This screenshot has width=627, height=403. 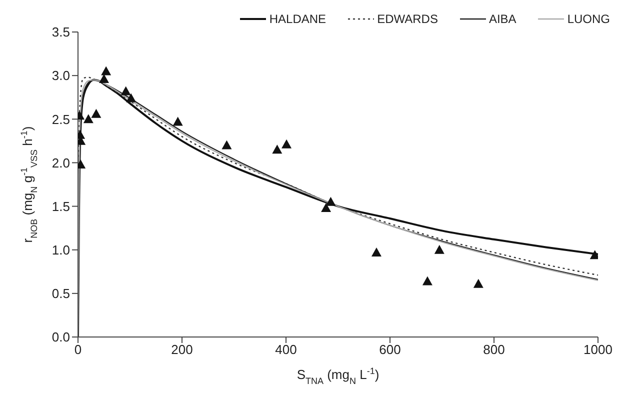 I want to click on x-tick-label: 600, so click(x=390, y=350).